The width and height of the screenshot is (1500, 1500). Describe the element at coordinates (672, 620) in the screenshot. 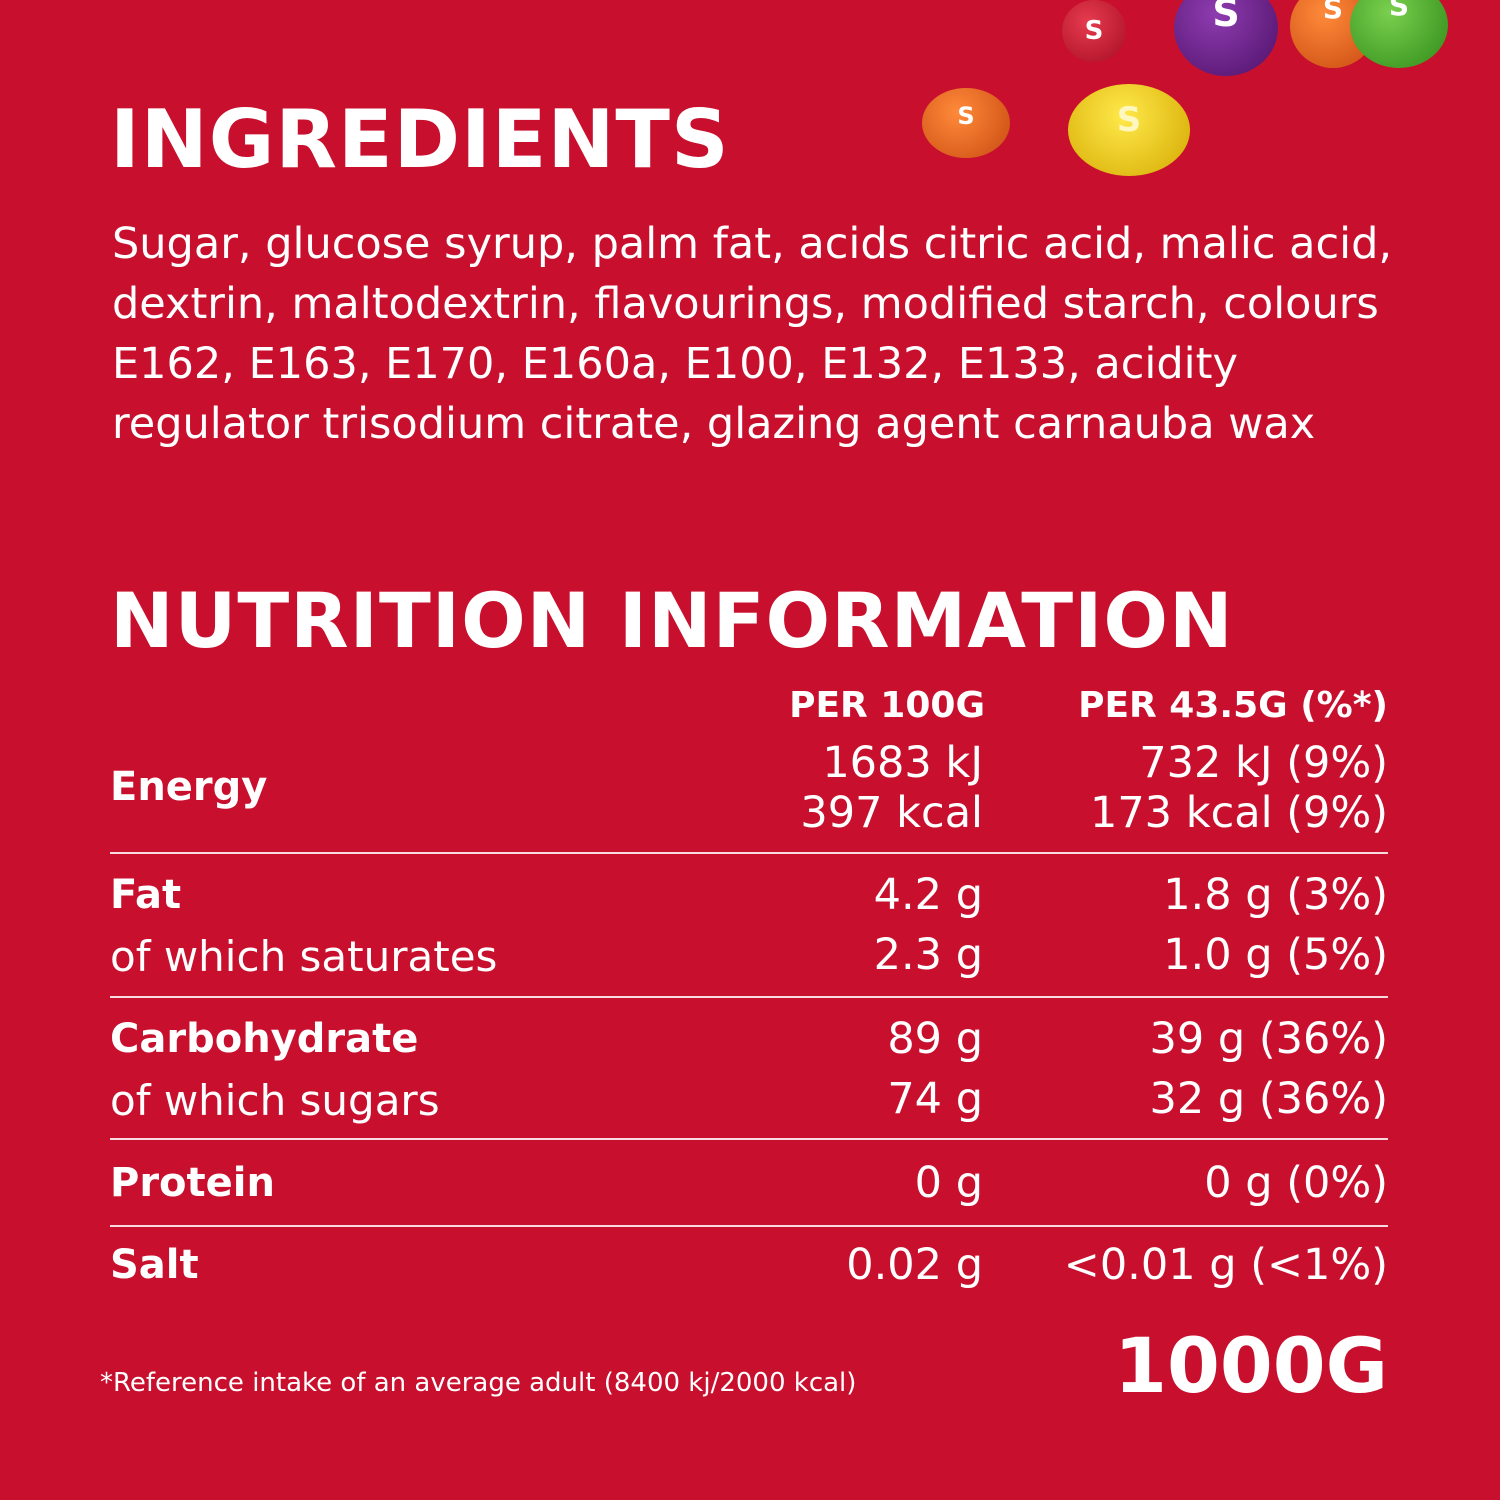

I see `nutrition-heading: NUTRITION INFORMATION` at that location.